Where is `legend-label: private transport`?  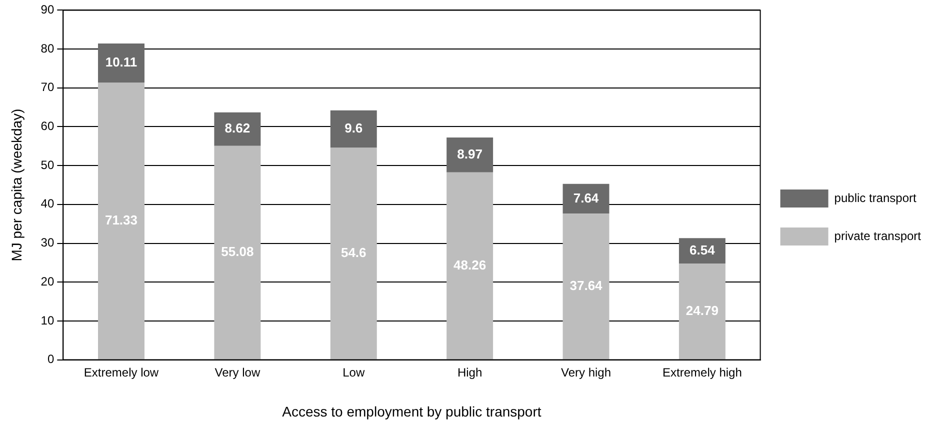 legend-label: private transport is located at coordinates (878, 235).